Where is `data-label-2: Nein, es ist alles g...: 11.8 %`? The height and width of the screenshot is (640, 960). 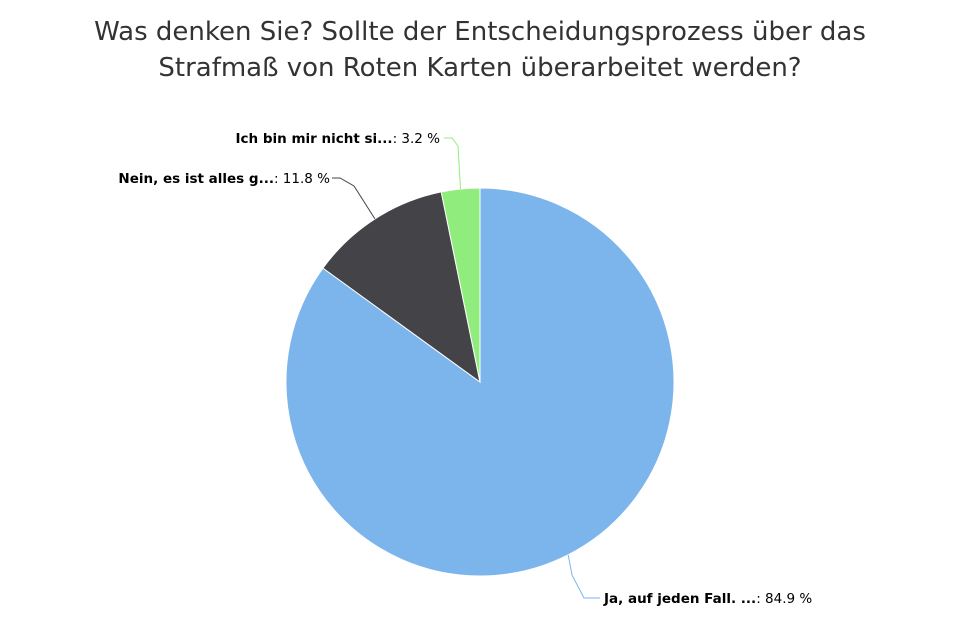
data-label-2: Nein, es ist alles g...: 11.8 % is located at coordinates (224, 179).